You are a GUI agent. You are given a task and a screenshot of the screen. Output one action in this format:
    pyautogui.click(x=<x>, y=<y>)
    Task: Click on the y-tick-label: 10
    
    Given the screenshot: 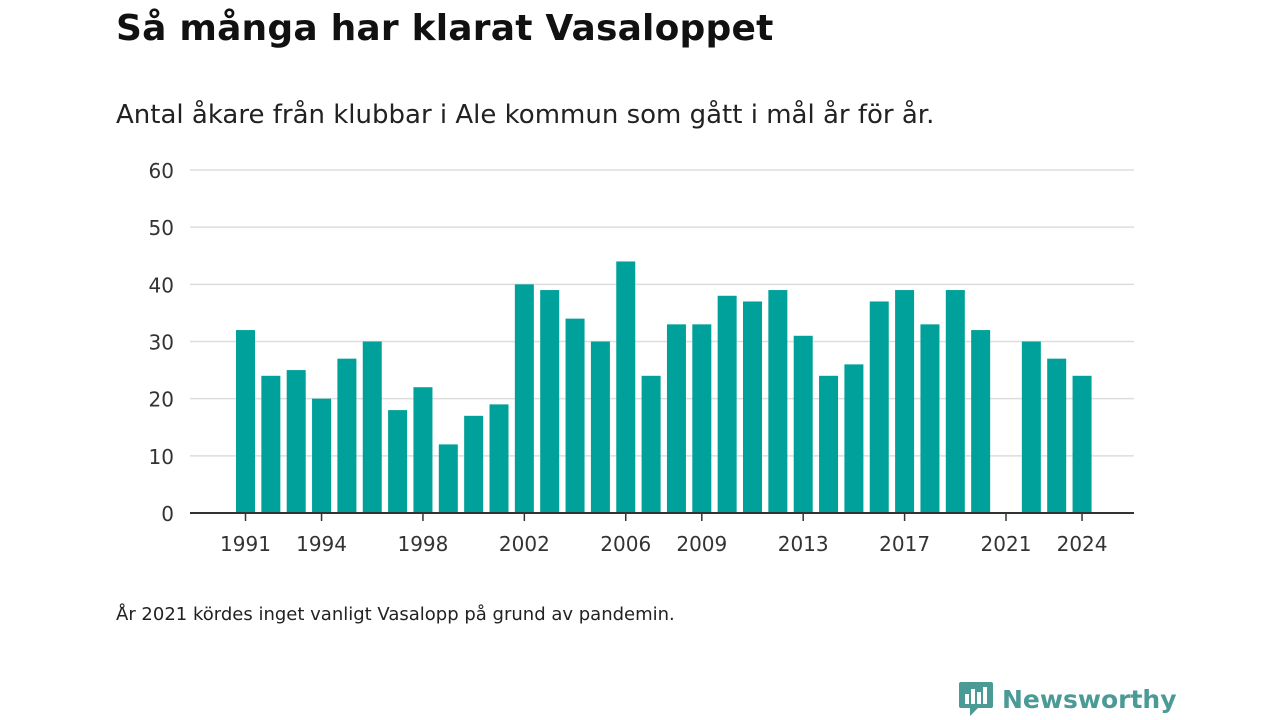 What is the action you would take?
    pyautogui.click(x=161, y=457)
    